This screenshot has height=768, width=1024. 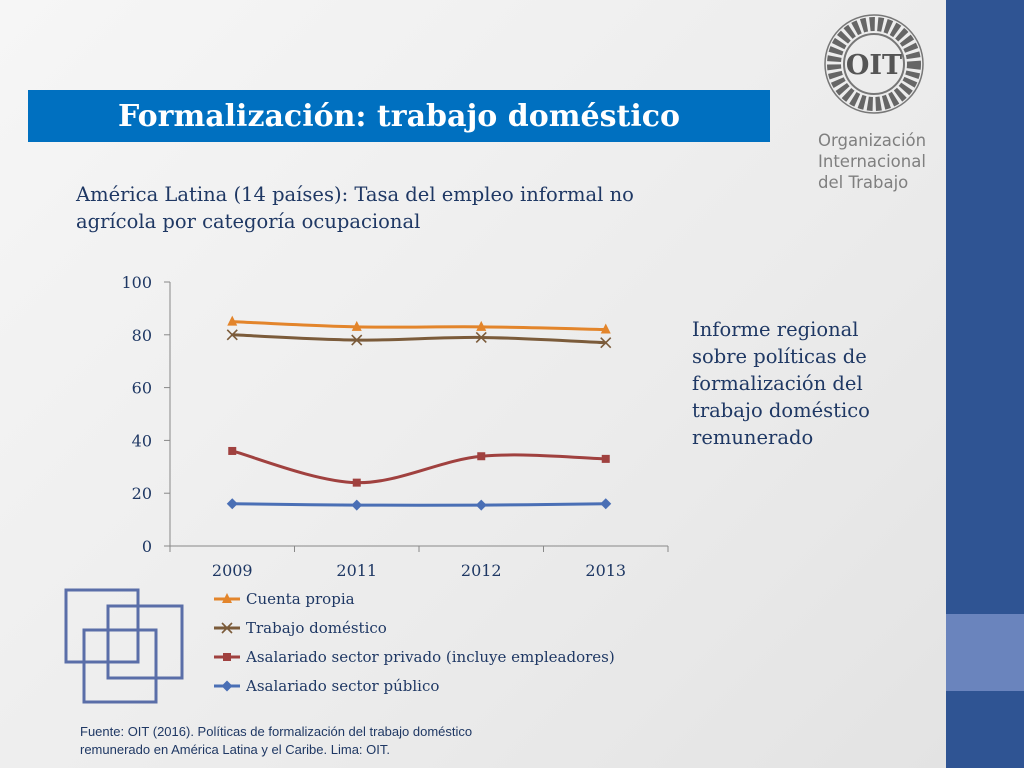 What do you see at coordinates (124, 646) in the screenshot?
I see `decorative-squares-icon` at bounding box center [124, 646].